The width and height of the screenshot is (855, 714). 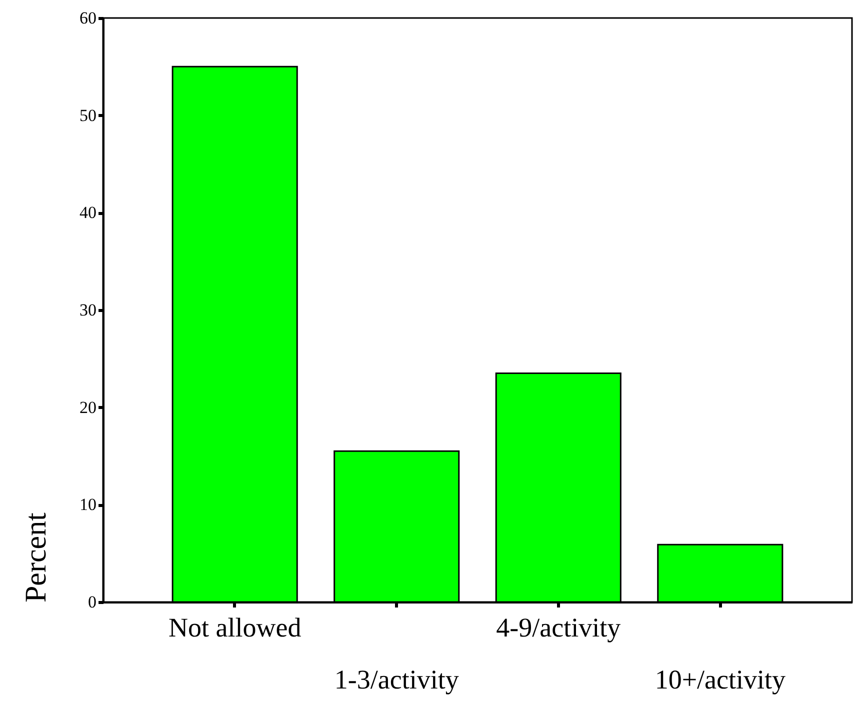 I want to click on x-tick-label: 4-9/activity, so click(x=559, y=627).